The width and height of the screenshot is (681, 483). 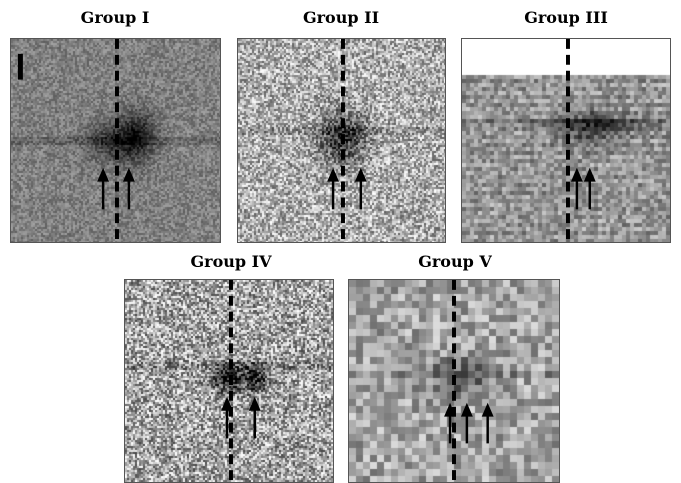 I want to click on panel-group-i, so click(x=115, y=140).